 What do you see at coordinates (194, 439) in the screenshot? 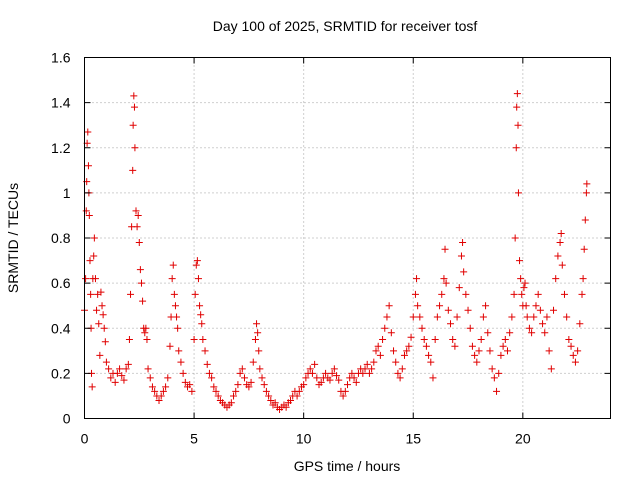
I see `x-tick-label: 5` at bounding box center [194, 439].